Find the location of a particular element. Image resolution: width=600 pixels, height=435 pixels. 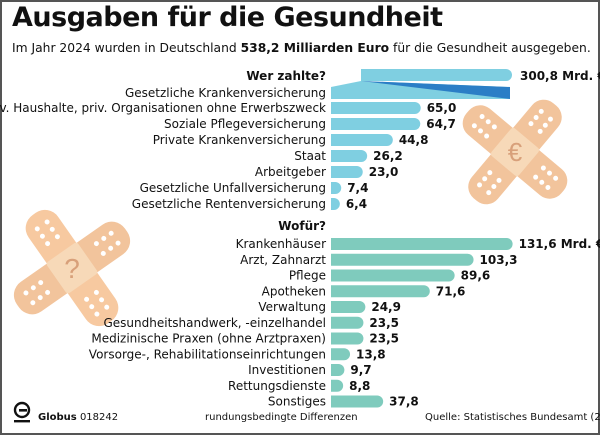

value-label: 71,6 is located at coordinates (451, 291).